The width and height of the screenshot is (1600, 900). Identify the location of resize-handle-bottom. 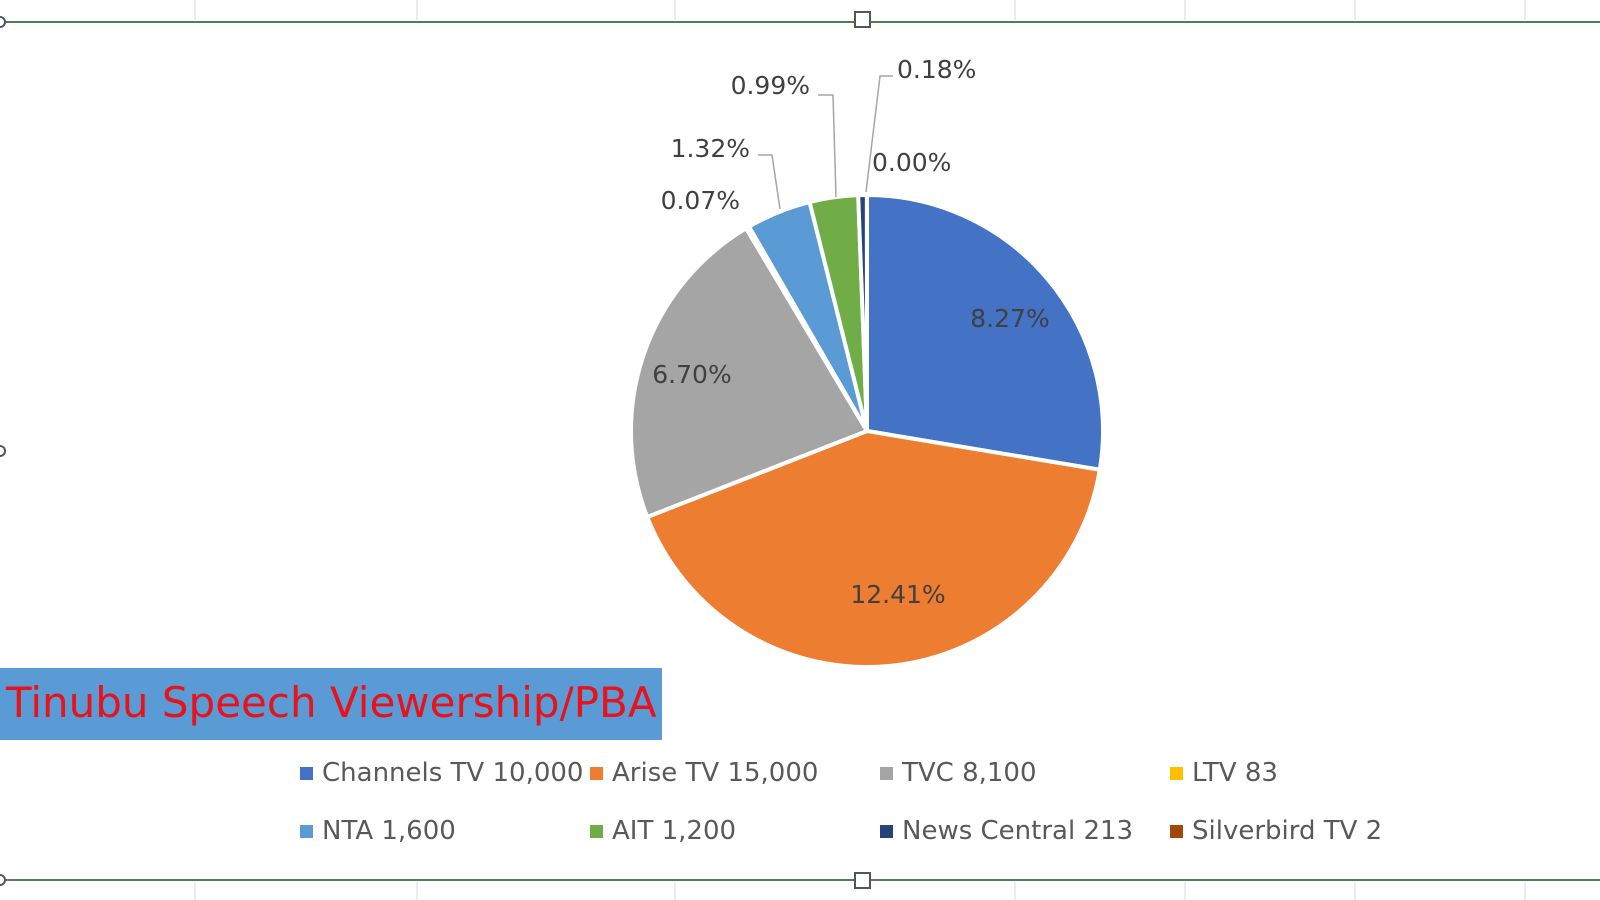
(862, 880).